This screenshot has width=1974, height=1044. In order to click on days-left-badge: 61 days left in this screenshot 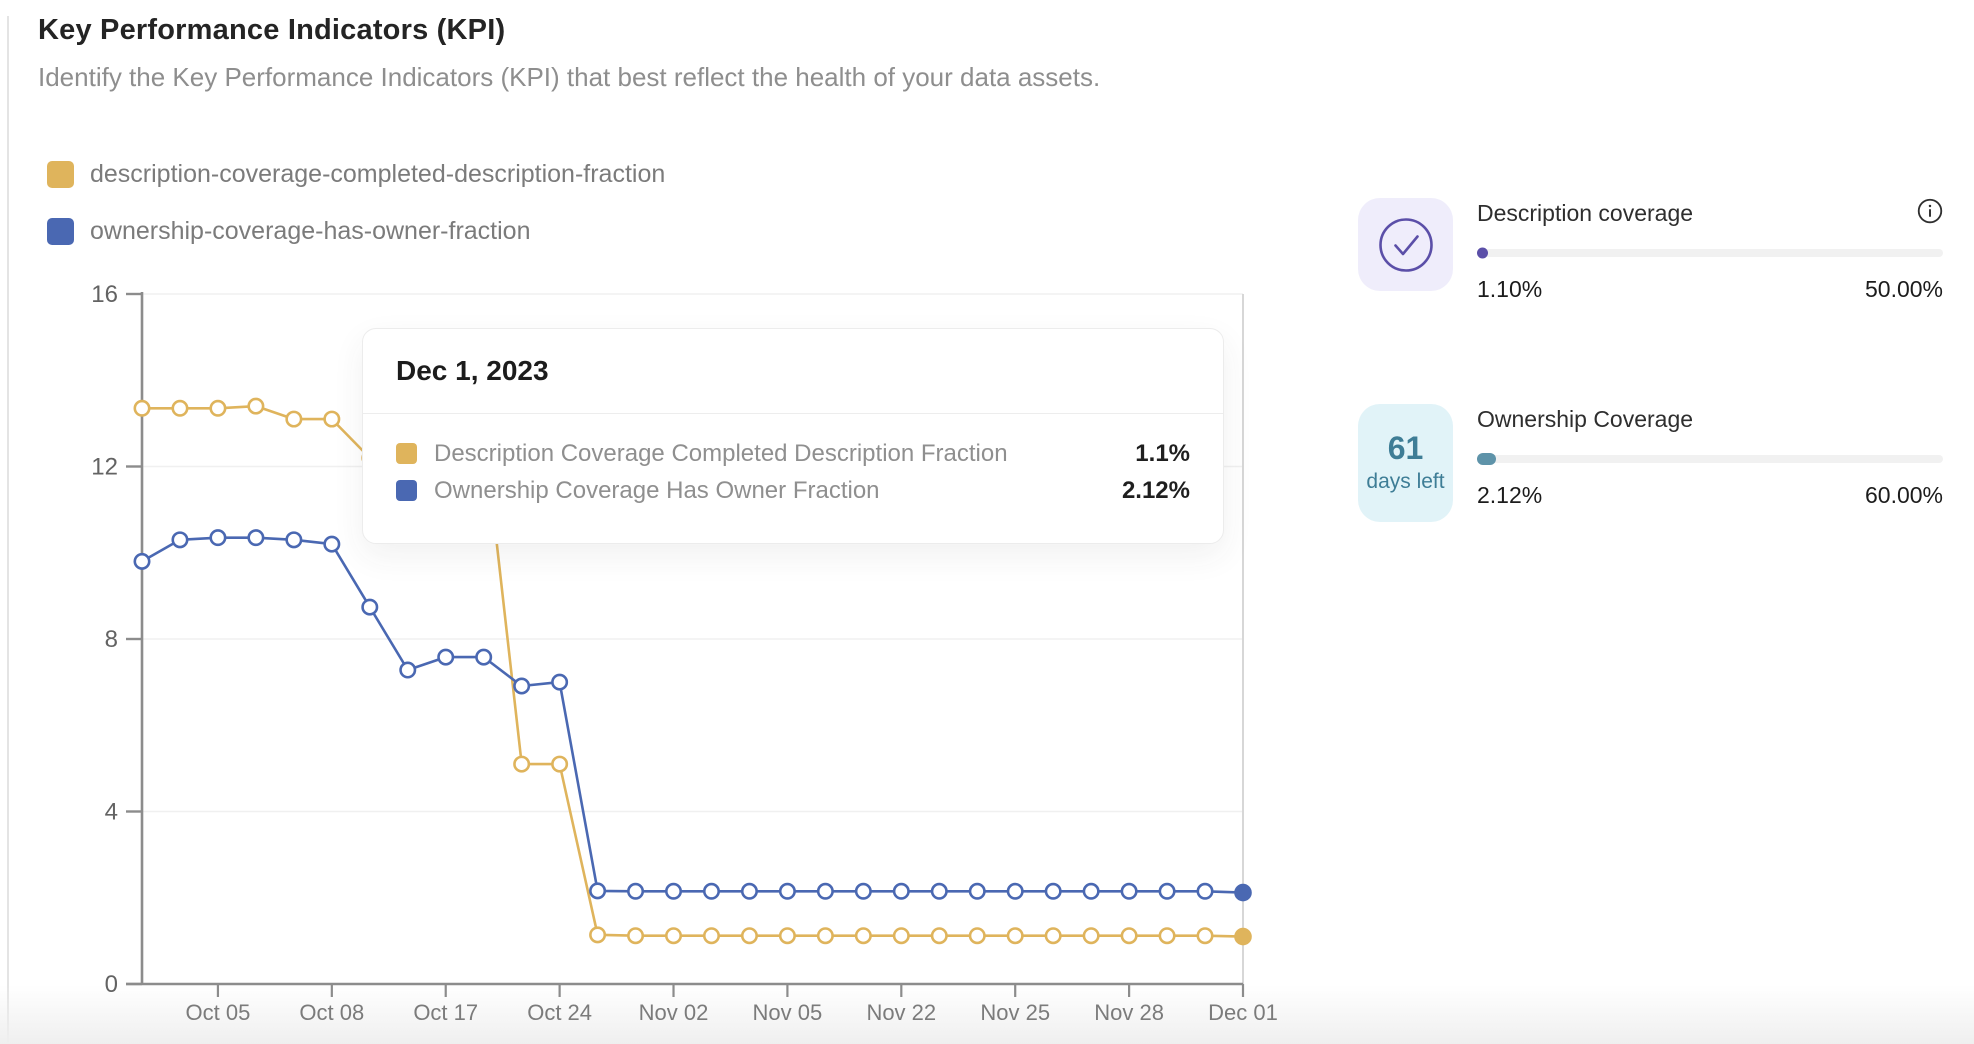, I will do `click(1405, 463)`.